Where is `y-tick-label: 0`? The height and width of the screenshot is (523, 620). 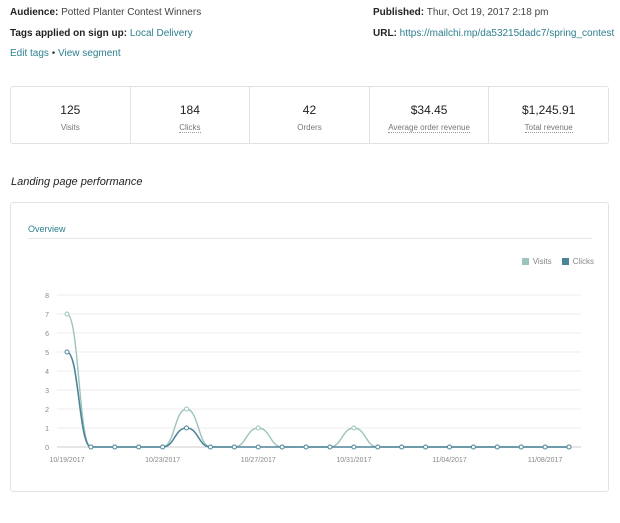
y-tick-label: 0 is located at coordinates (47, 448).